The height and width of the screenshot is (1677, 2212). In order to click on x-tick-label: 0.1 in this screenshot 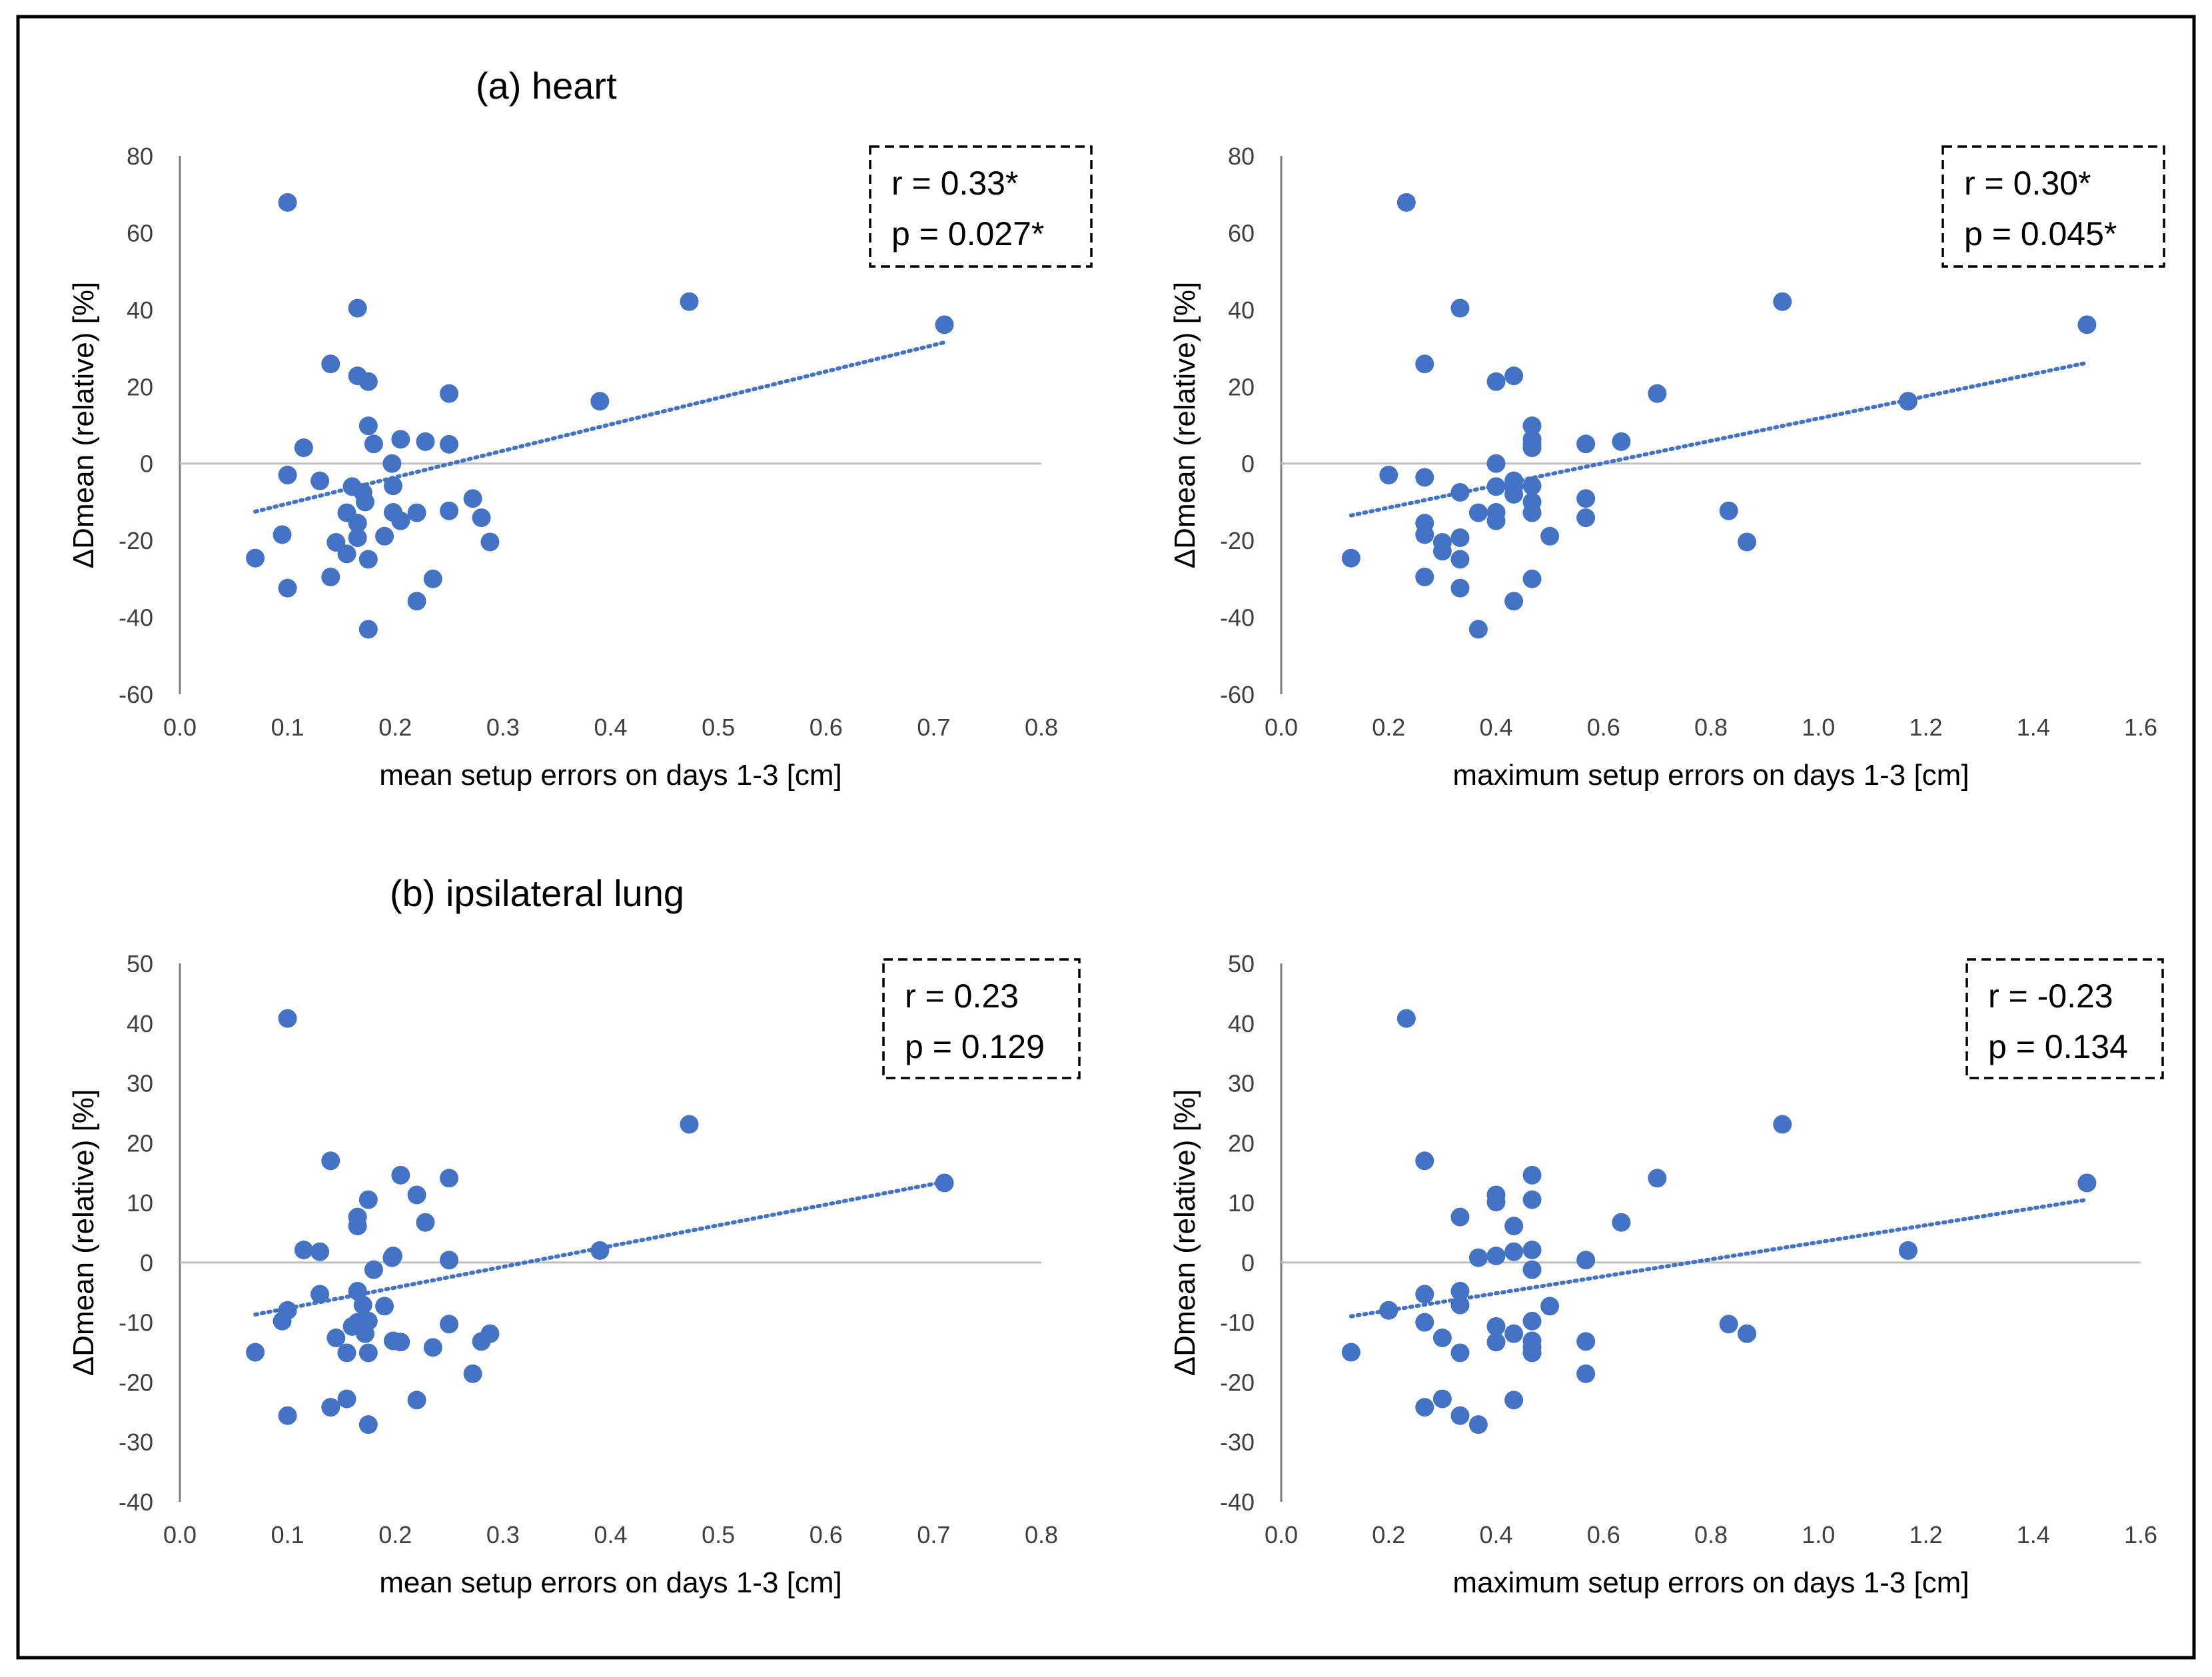, I will do `click(287, 728)`.